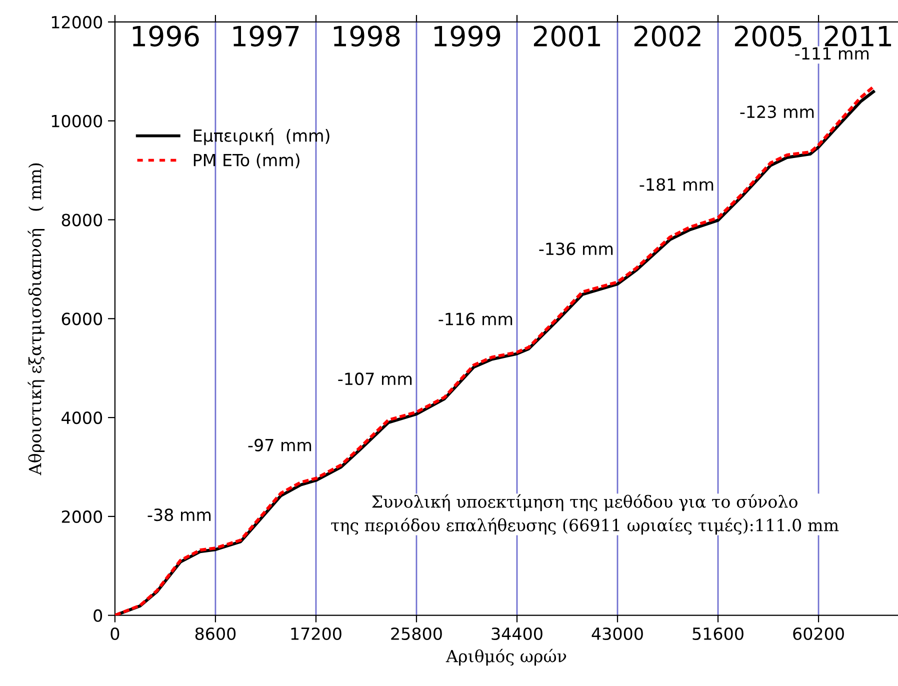 The height and width of the screenshot is (686, 898). Describe the element at coordinates (416, 633) in the screenshot. I see `x-tick-label: 25800` at that location.